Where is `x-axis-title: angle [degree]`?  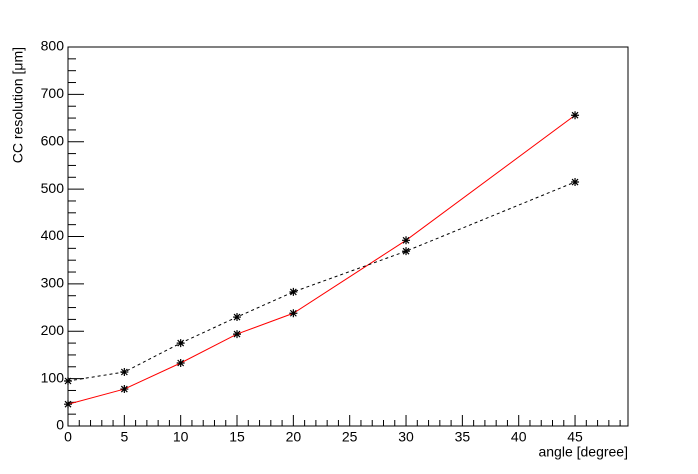
x-axis-title: angle [degree] is located at coordinates (583, 452).